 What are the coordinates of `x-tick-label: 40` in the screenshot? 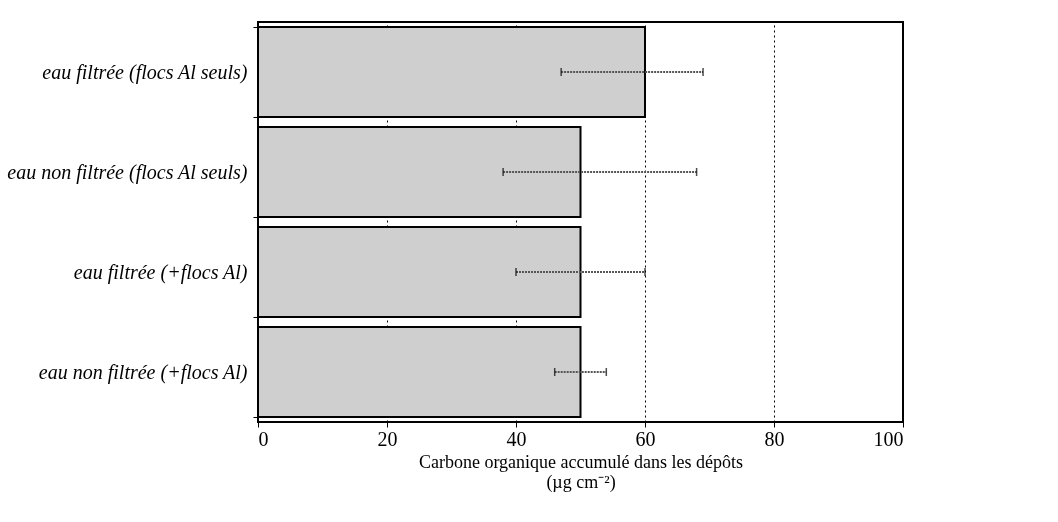 It's located at (516, 438).